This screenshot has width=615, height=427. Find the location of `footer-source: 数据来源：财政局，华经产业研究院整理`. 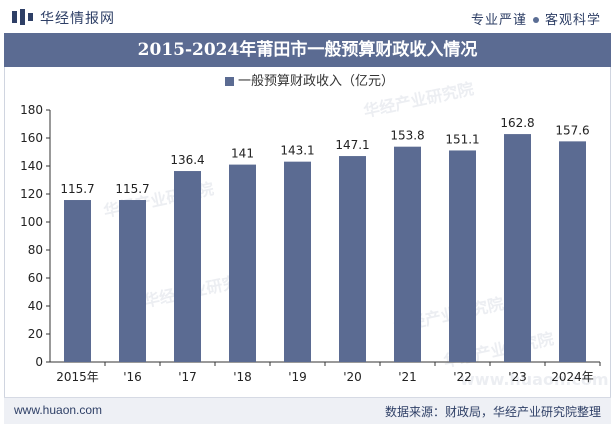

footer-source: 数据来源：财政局，华经产业研究院整理 is located at coordinates (492, 412).